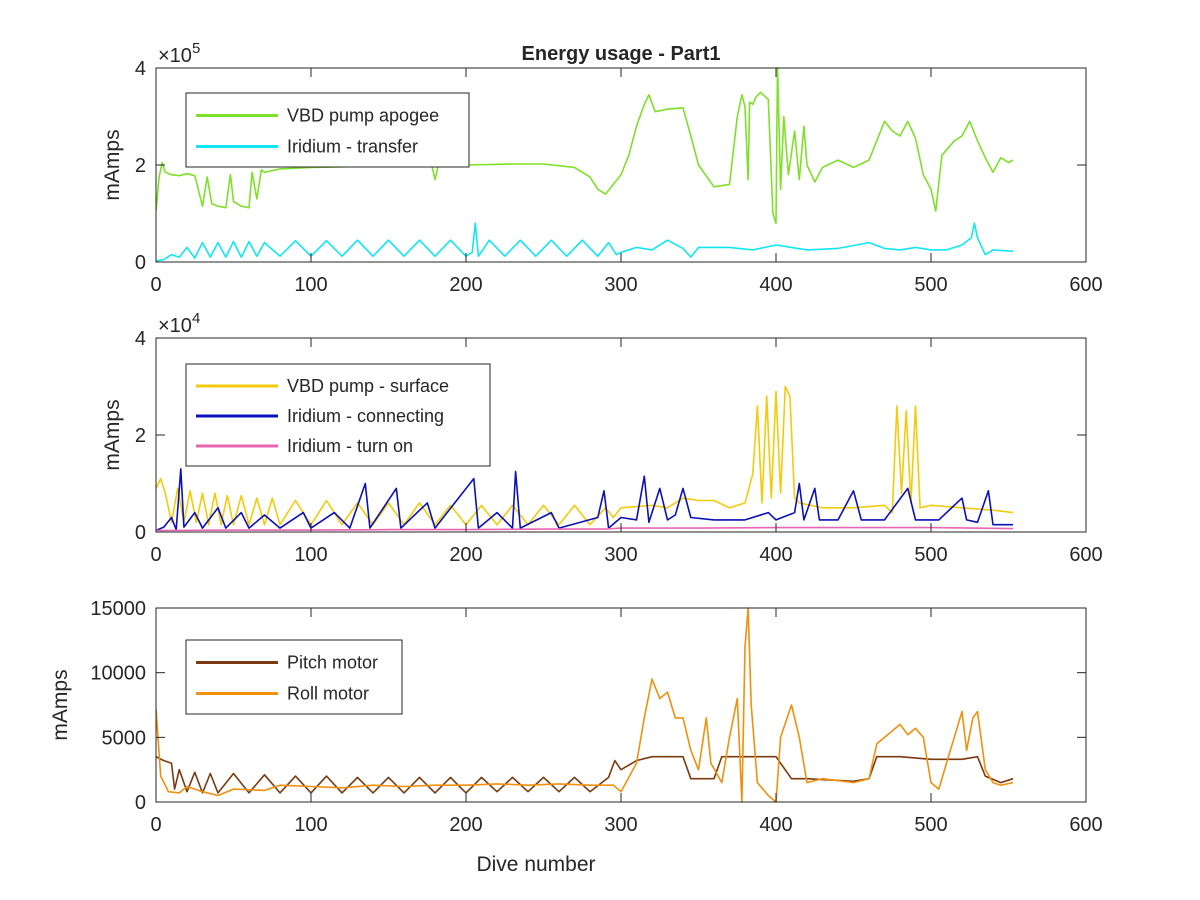 This screenshot has width=1200, height=900. Describe the element at coordinates (585, 529) in the screenshot. I see `series-line-iridium-turn-on` at that location.